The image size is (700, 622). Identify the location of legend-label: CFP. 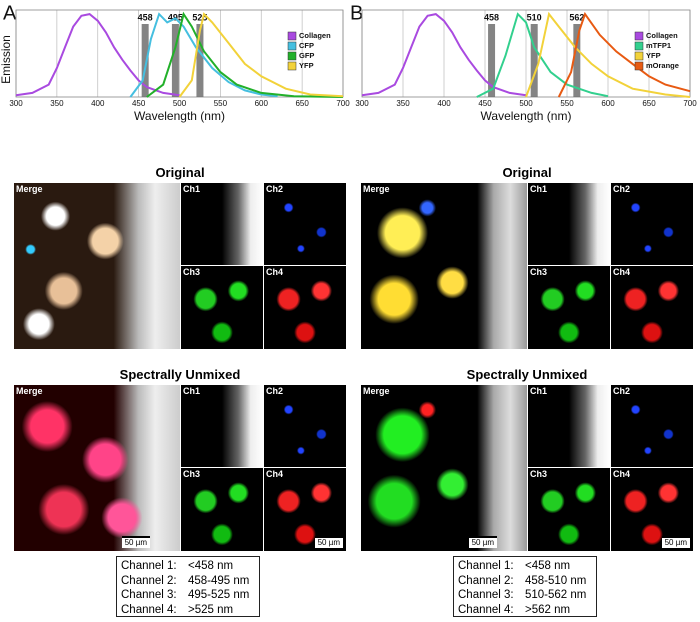
(306, 45).